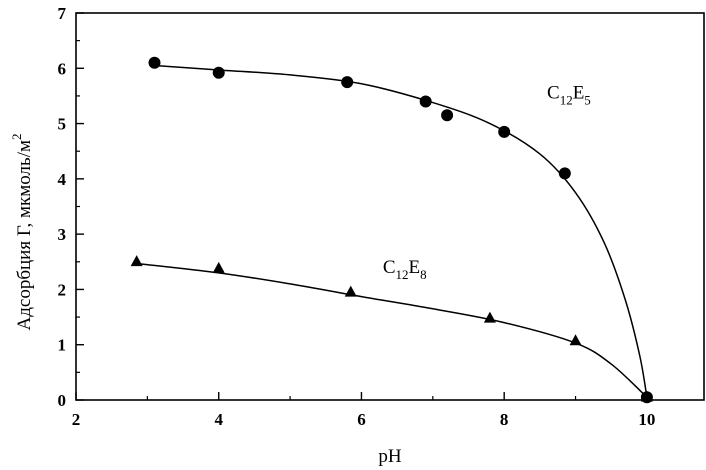 The height and width of the screenshot is (470, 706). Describe the element at coordinates (361, 419) in the screenshot. I see `x-tick-label: 6` at that location.